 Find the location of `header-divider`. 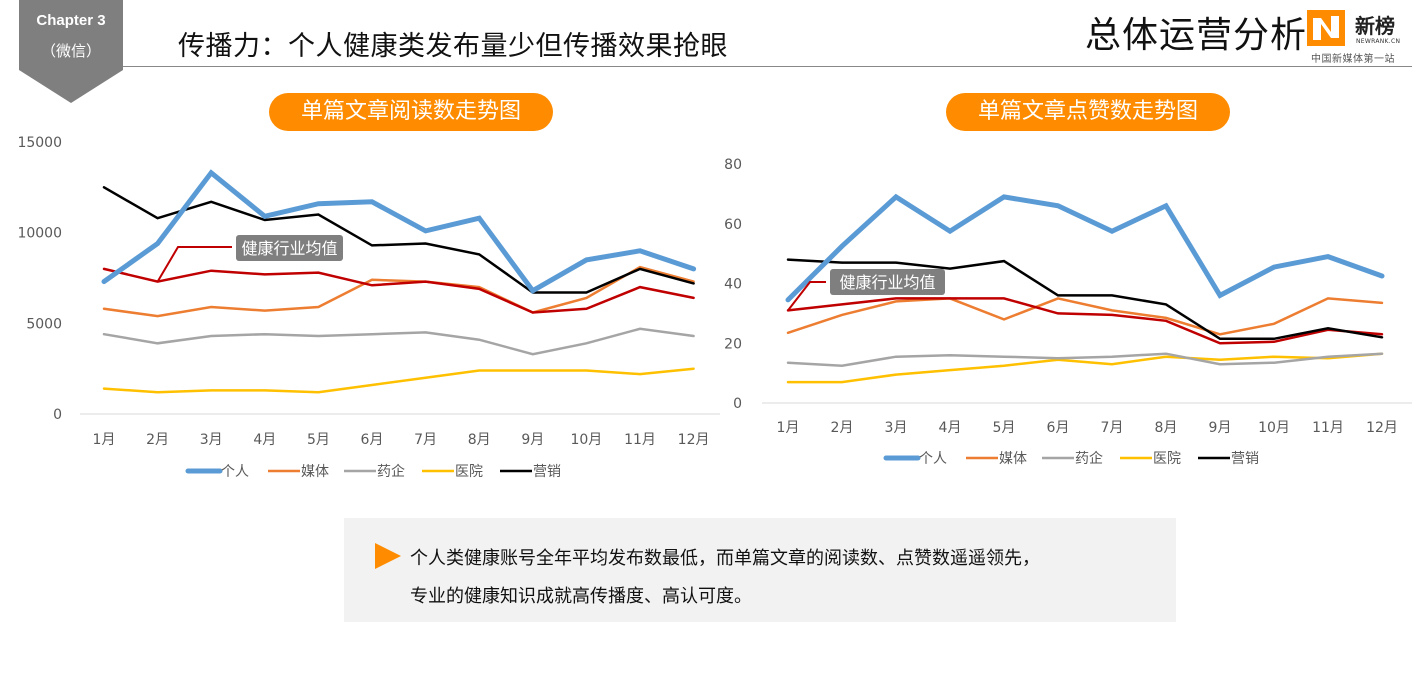

header-divider is located at coordinates (767, 66).